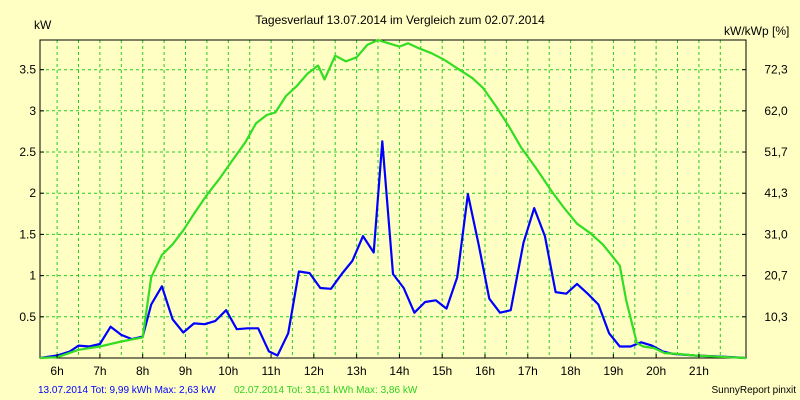 This screenshot has height=400, width=800. I want to click on x-tick-label: 18h, so click(571, 371).